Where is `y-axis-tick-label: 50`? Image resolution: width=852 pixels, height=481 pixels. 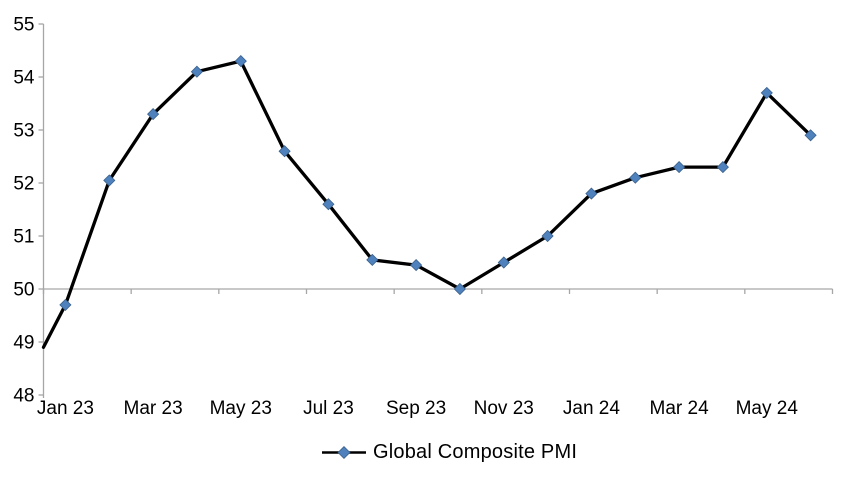 y-axis-tick-label: 50 is located at coordinates (23, 290).